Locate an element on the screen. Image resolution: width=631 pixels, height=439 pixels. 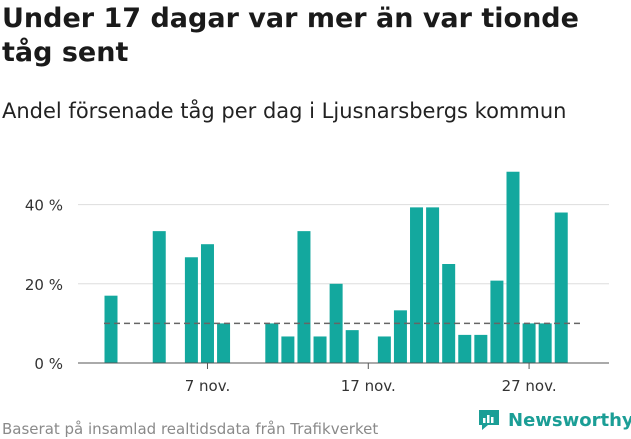
y-tick-label: 0 % is located at coordinates (48, 364).